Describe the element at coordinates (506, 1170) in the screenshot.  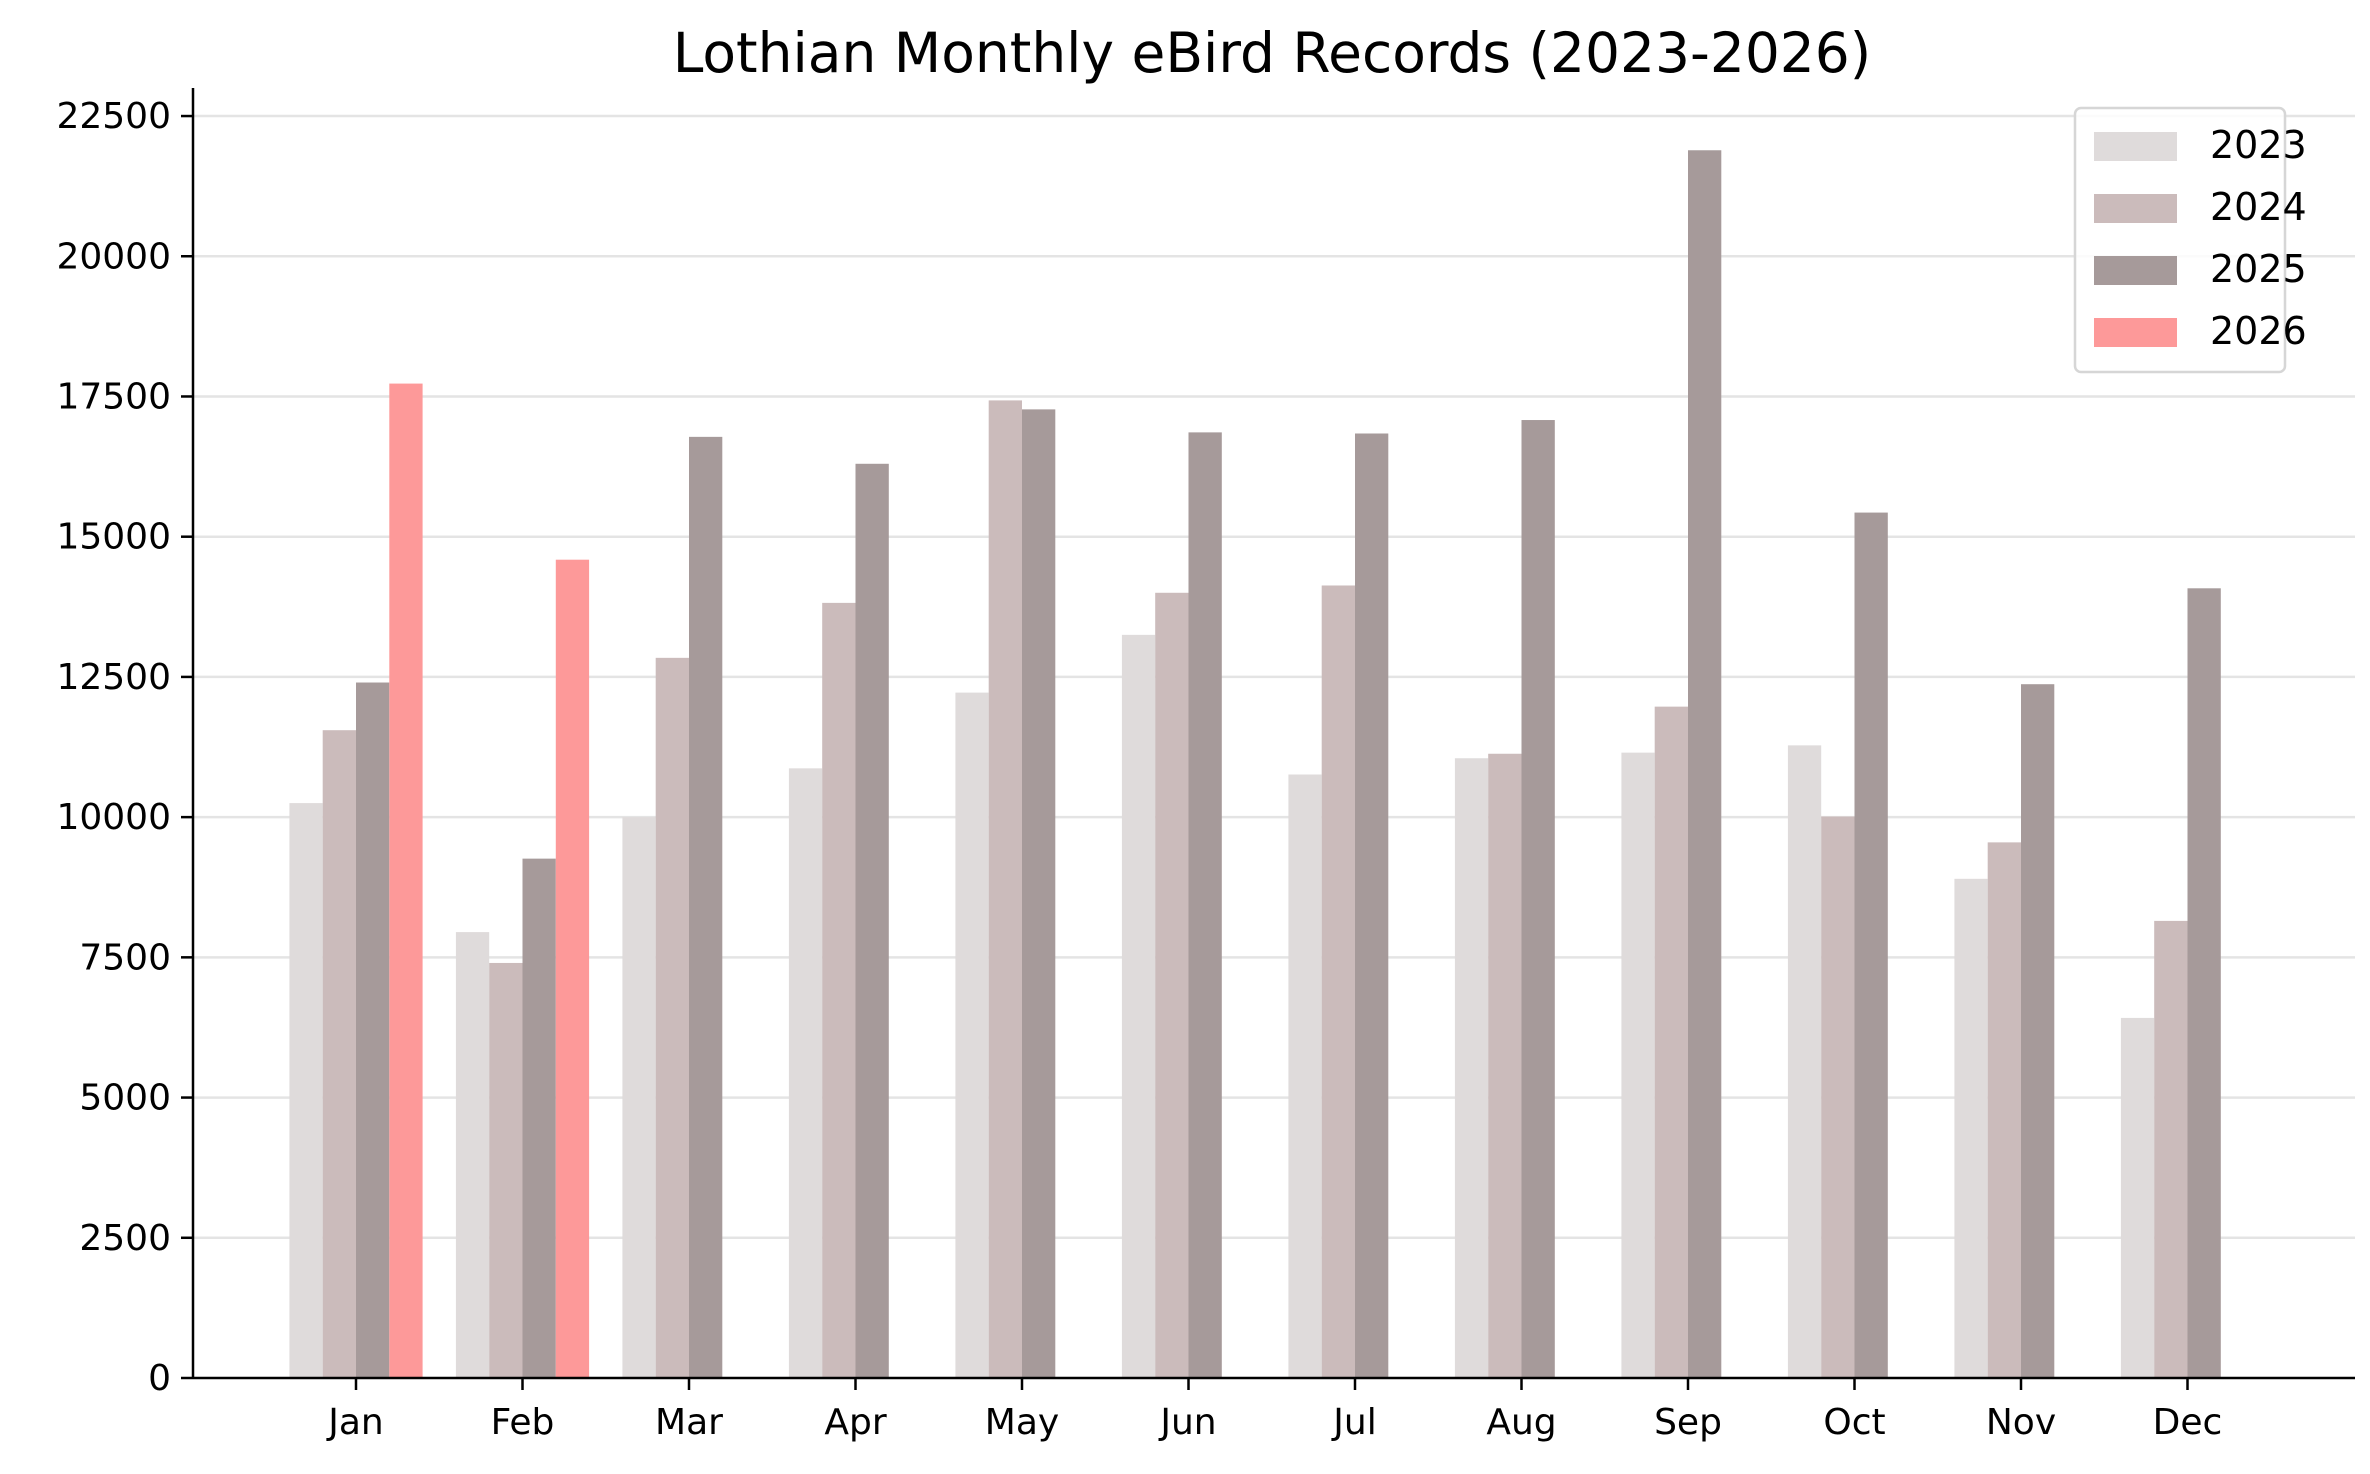
I see `bar-2024-feb` at that location.